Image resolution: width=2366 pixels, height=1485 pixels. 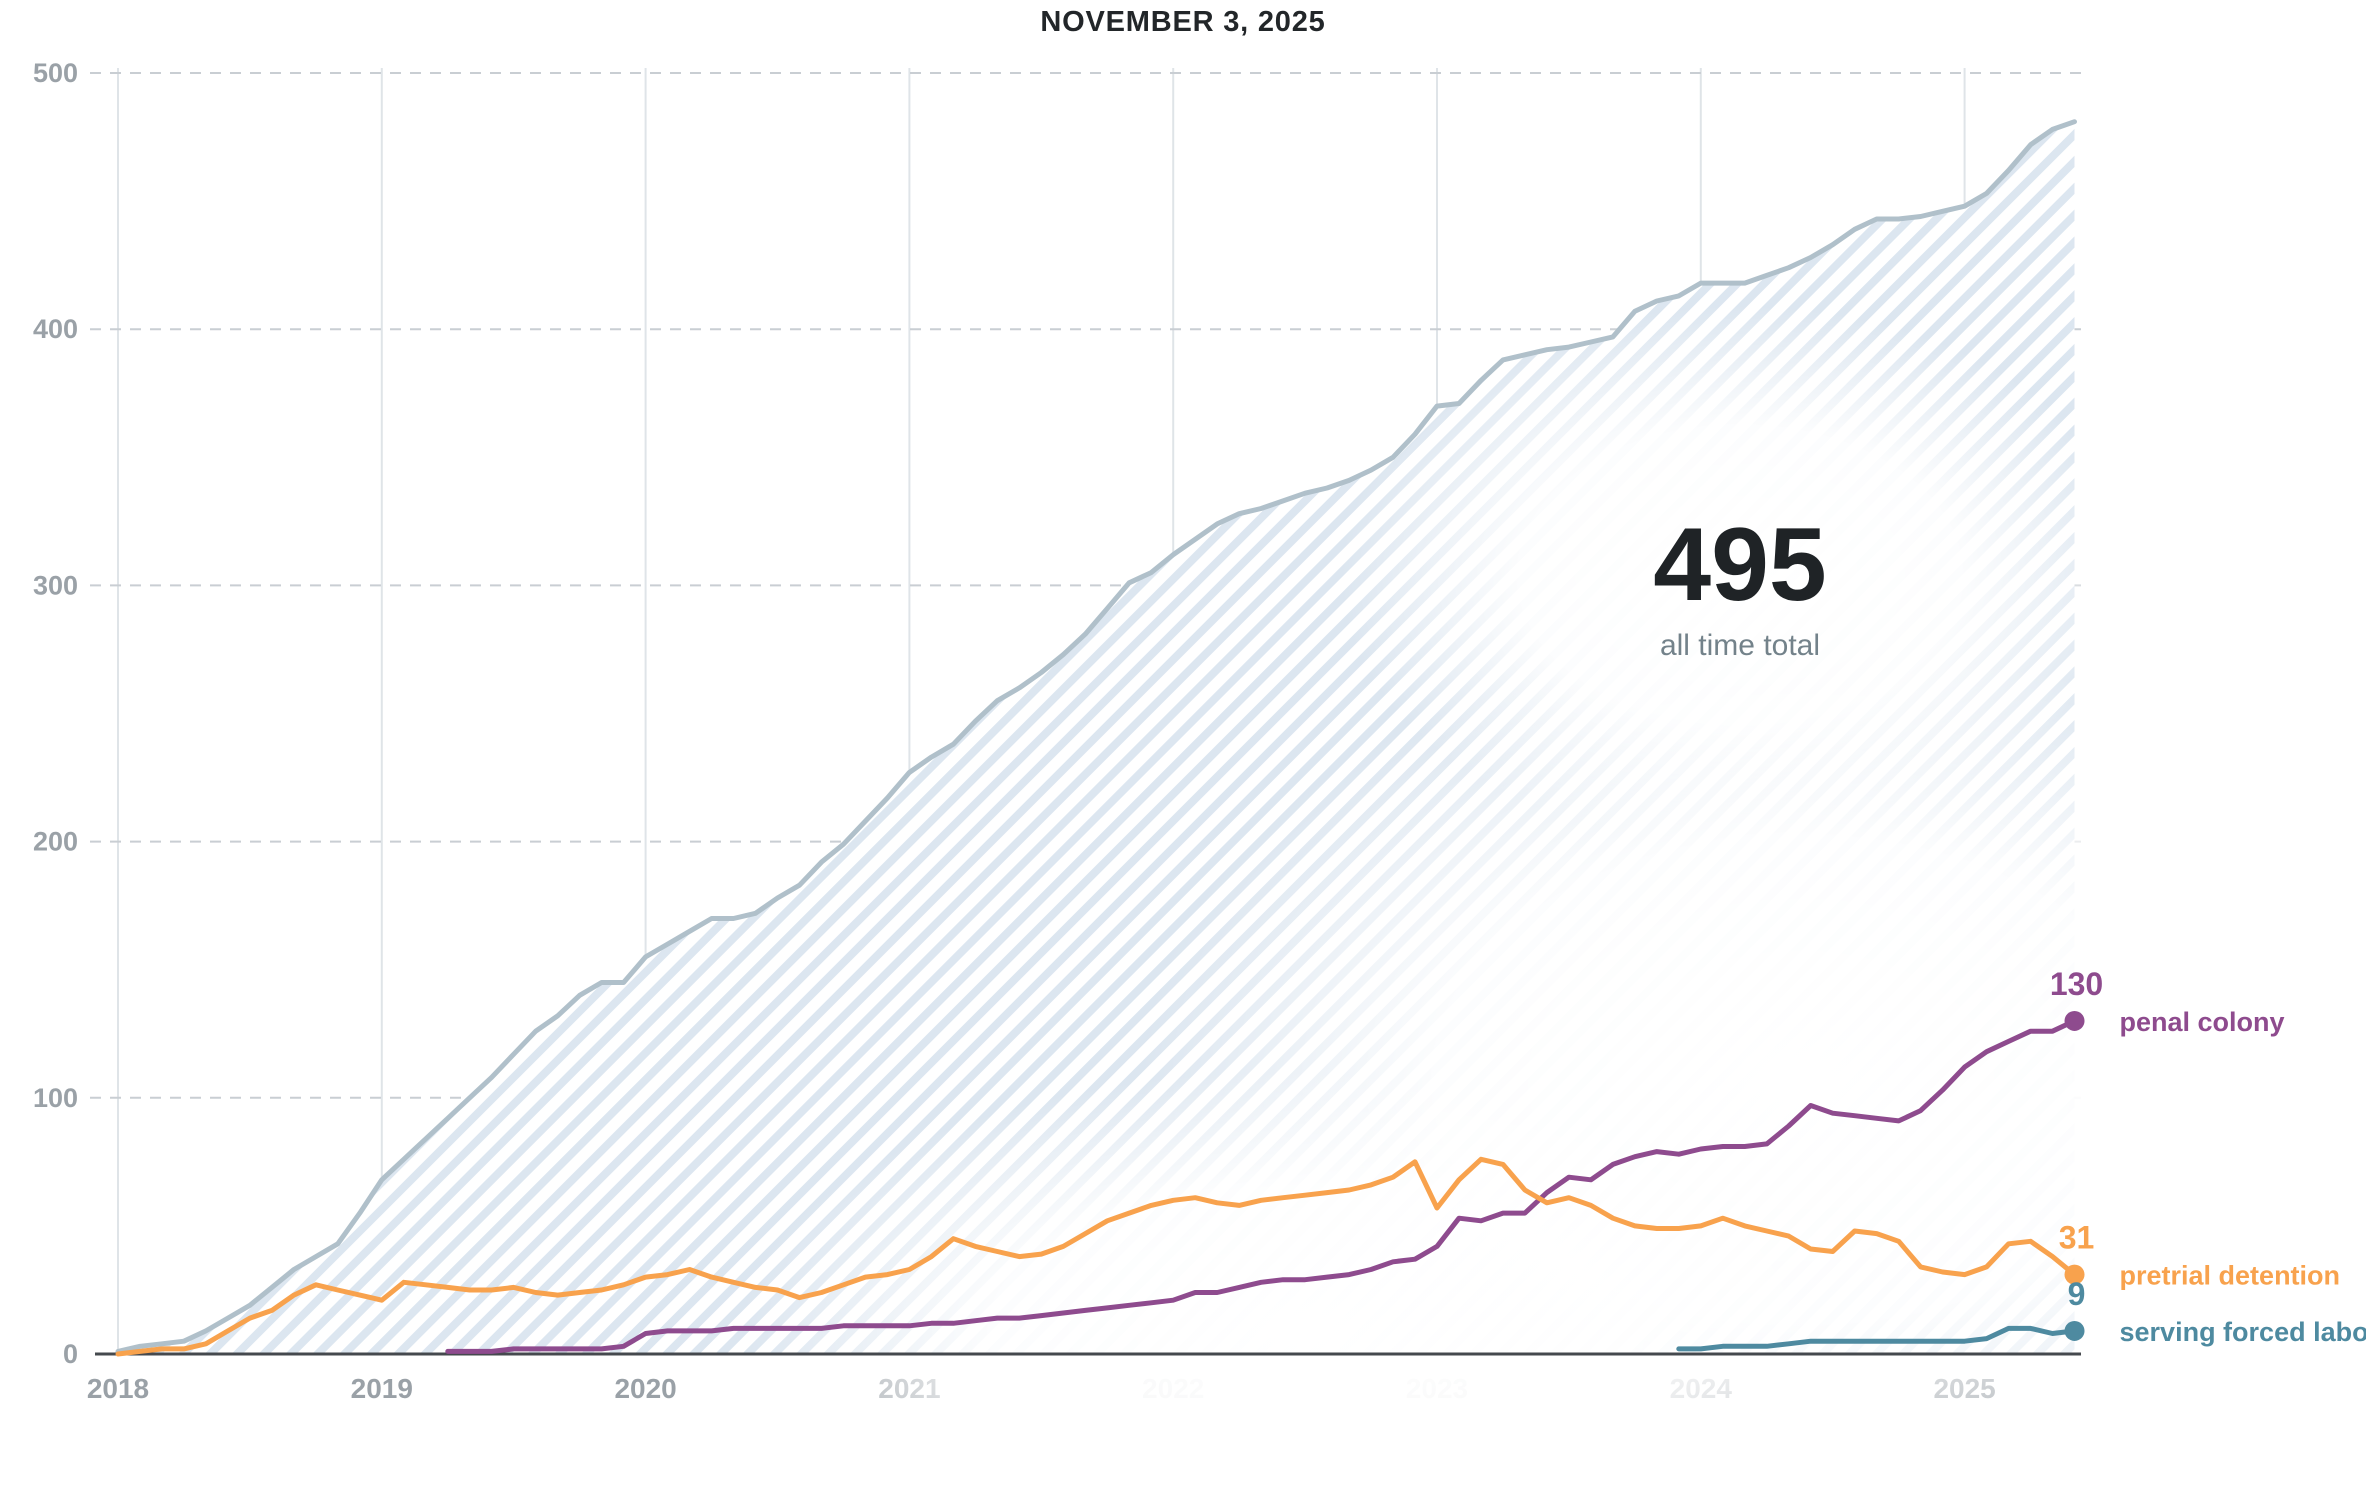 I want to click on y-tick-label-400: 400, so click(x=55, y=329).